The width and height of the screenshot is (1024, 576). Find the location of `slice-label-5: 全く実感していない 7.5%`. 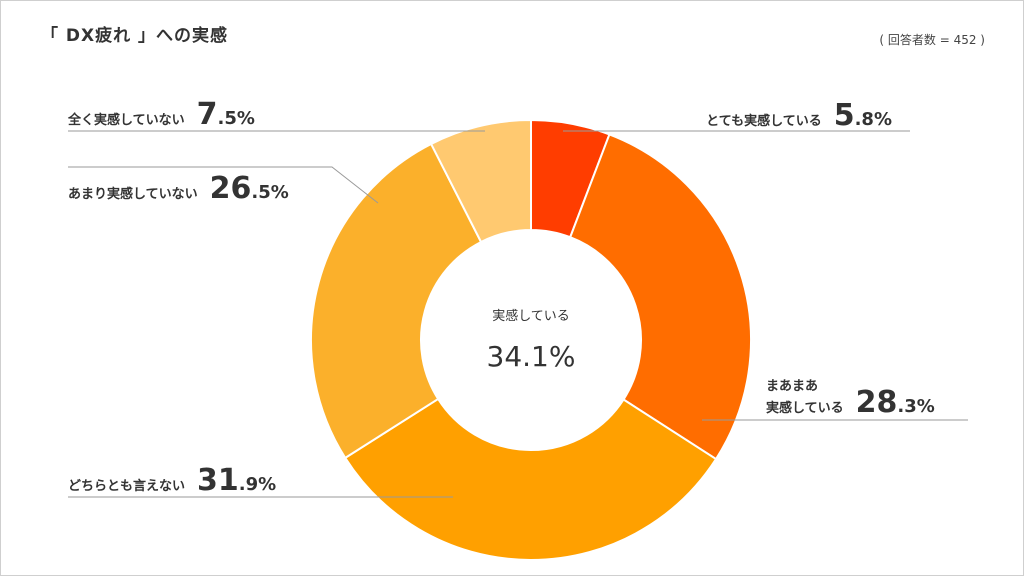

slice-label-5: 全く実感していない 7.5% is located at coordinates (161, 114).